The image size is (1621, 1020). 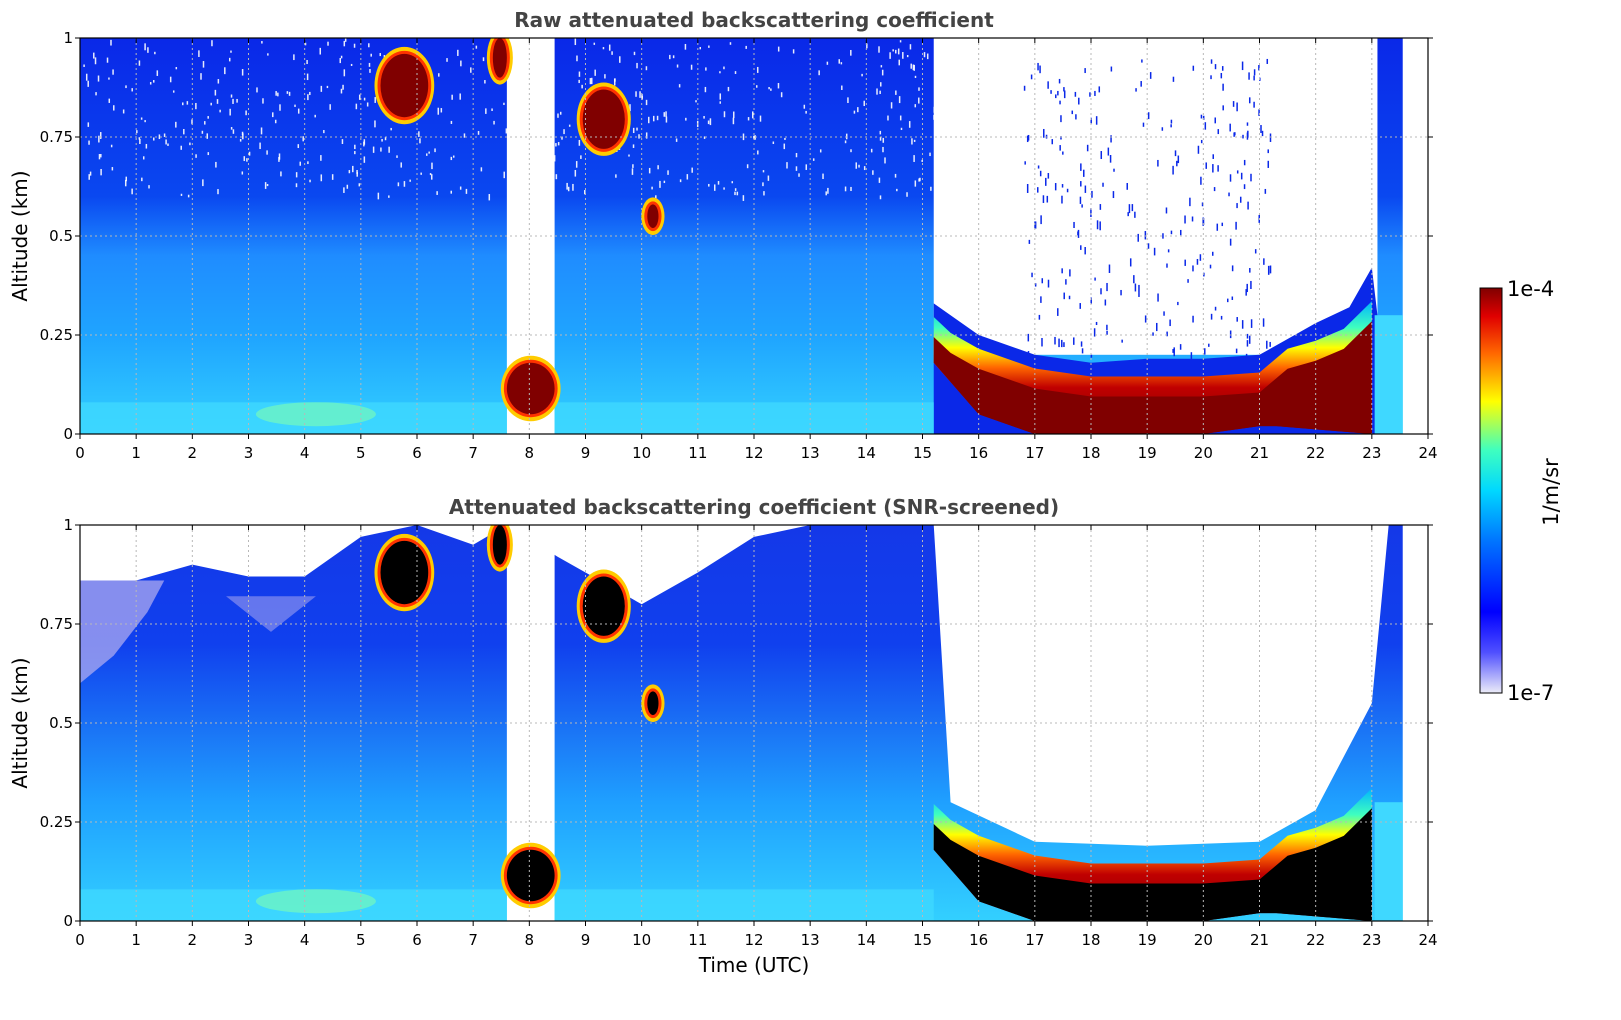 I want to click on x-tick-label: 10, so click(x=641, y=453).